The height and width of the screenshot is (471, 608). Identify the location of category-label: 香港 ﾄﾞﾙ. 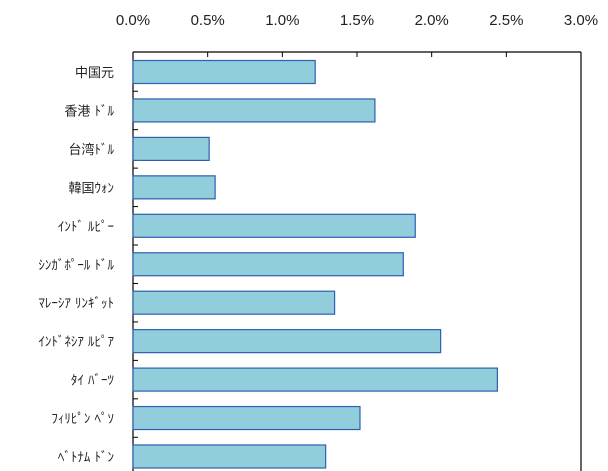
(89, 111).